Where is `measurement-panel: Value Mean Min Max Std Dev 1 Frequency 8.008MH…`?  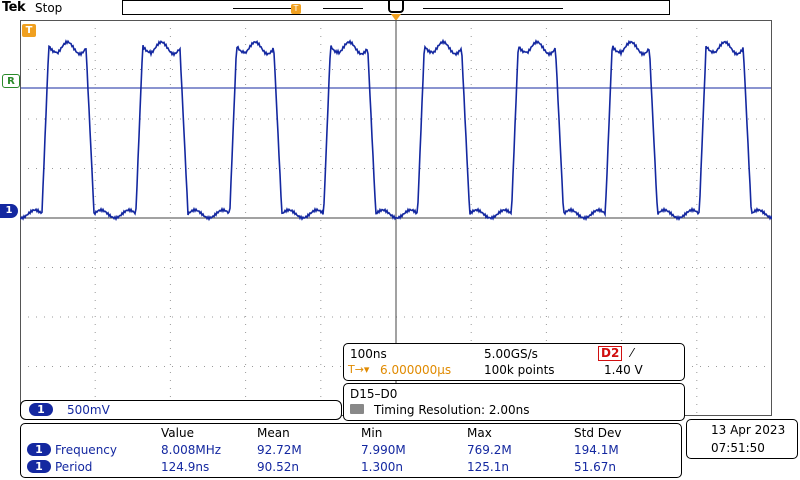 measurement-panel: Value Mean Min Max Std Dev 1 Frequency 8.008MH… is located at coordinates (351, 450).